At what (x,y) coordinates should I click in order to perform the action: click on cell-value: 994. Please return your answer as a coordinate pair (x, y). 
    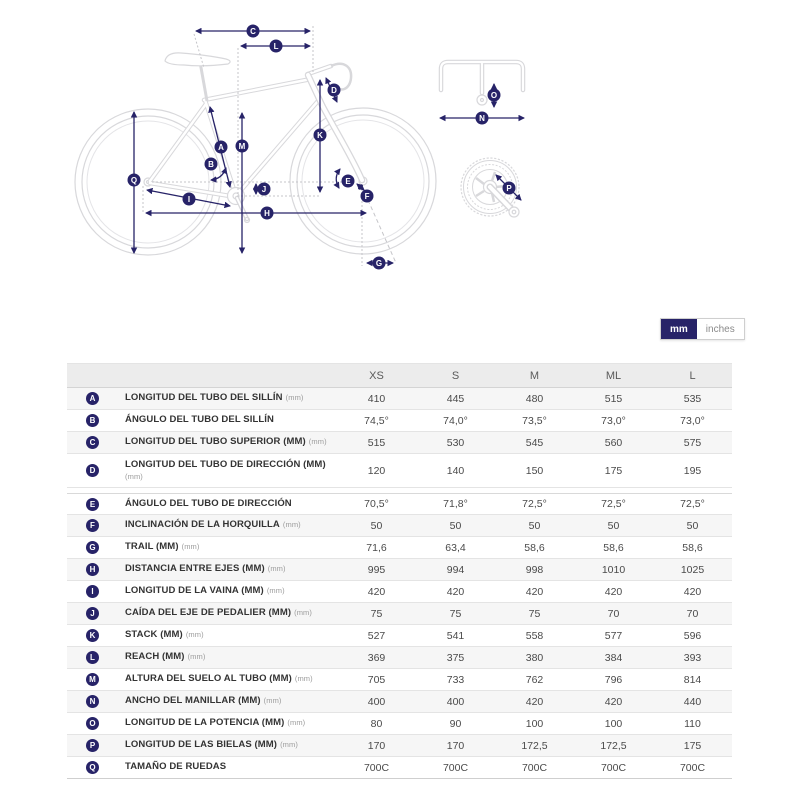
    Looking at the image, I should click on (455, 569).